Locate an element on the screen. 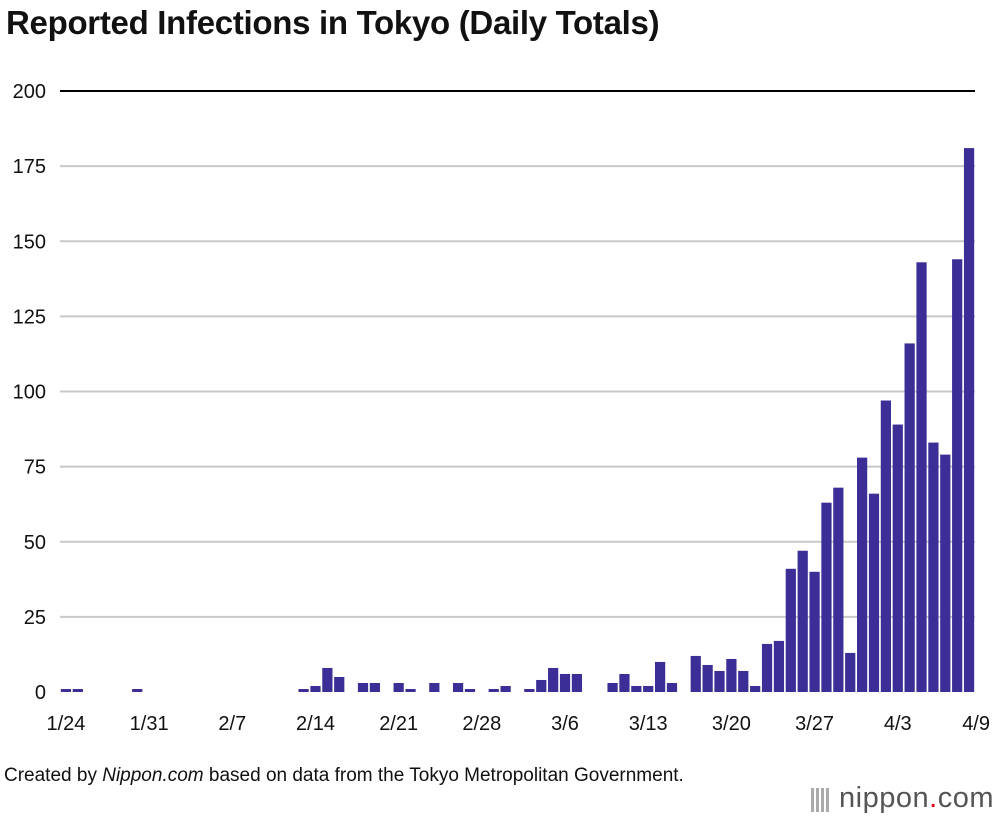 The height and width of the screenshot is (822, 1000). y-axis-ticks: 0 25 50 75 100 125 150 175 200 is located at coordinates (29, 392).